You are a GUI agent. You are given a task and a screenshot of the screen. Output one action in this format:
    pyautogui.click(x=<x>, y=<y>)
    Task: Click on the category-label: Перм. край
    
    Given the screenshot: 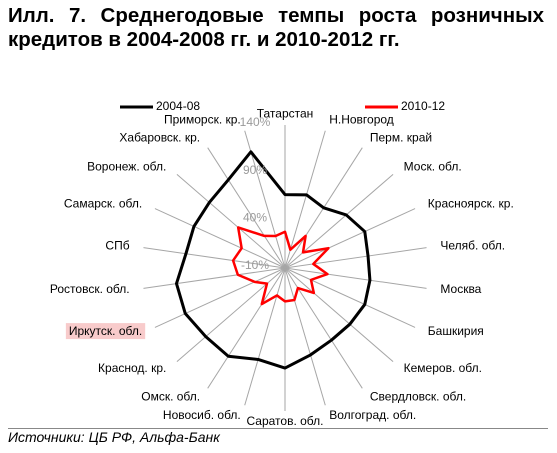 What is the action you would take?
    pyautogui.click(x=401, y=138)
    